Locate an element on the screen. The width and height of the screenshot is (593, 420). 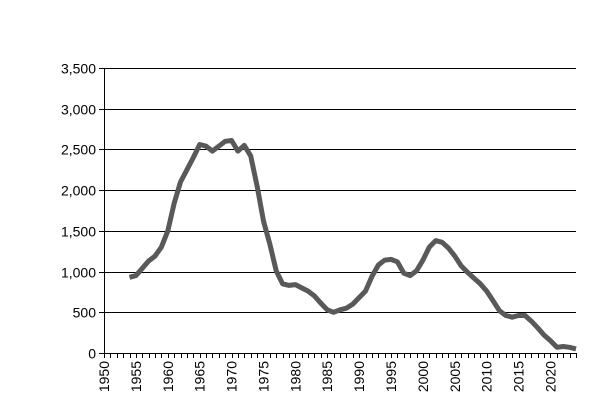
x-tick-label: 1950 is located at coordinates (104, 376).